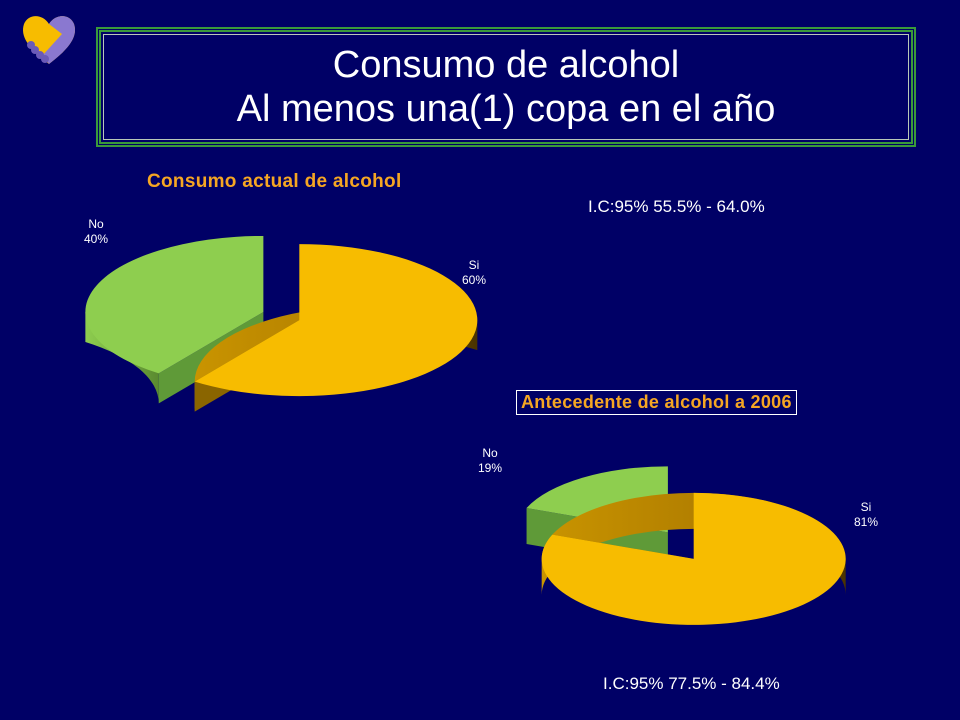  What do you see at coordinates (506, 65) in the screenshot?
I see `title-line-1: Consumo de alcohol` at bounding box center [506, 65].